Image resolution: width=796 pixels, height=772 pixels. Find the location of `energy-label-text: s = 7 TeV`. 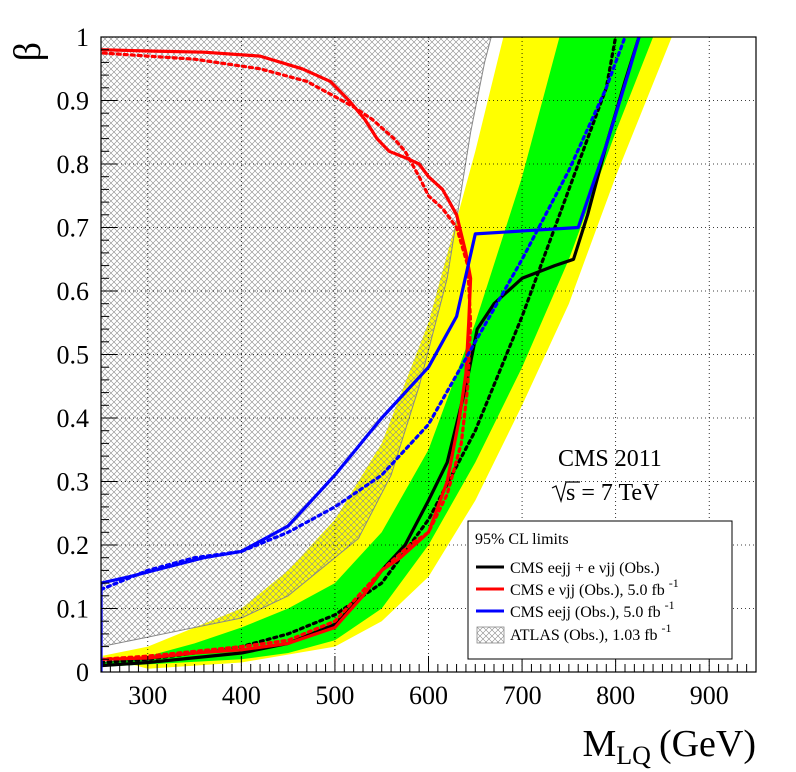

energy-label-text: s = 7 TeV is located at coordinates (613, 493).